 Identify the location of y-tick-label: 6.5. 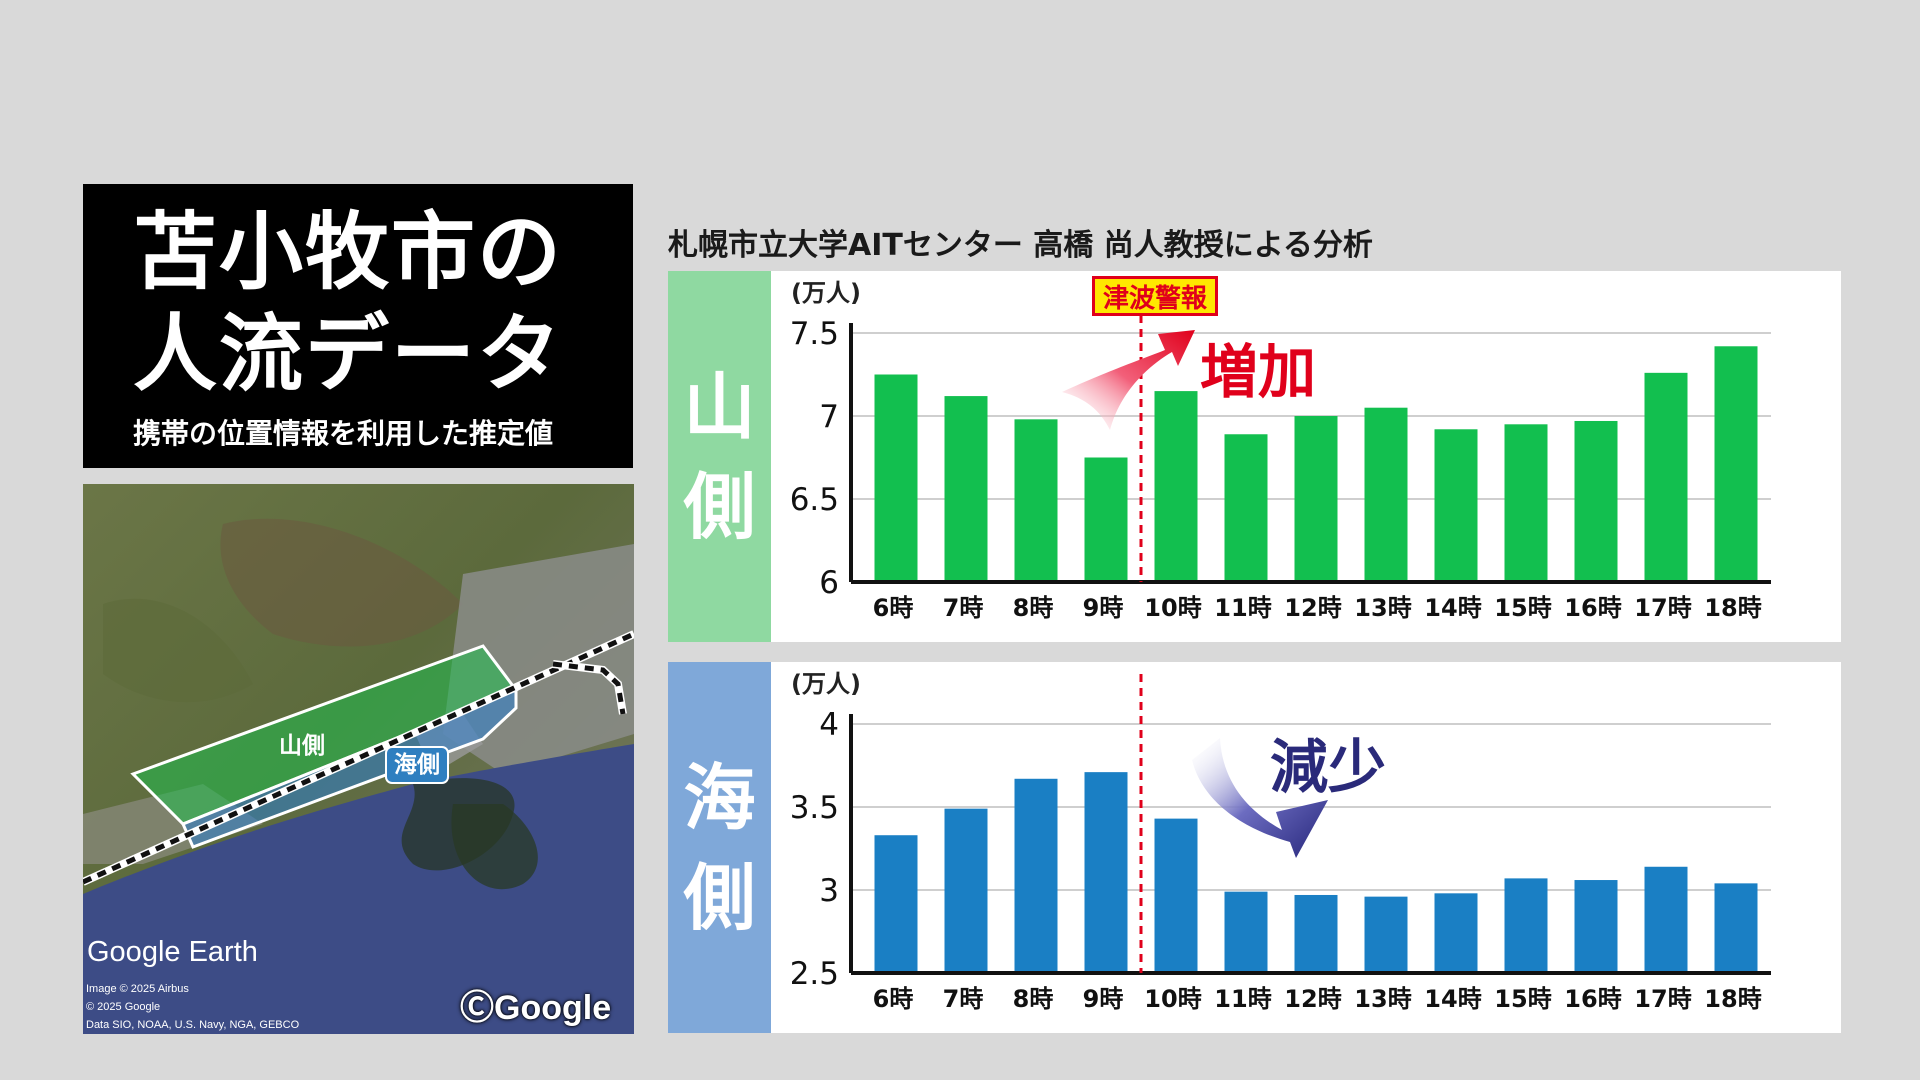
(814, 500).